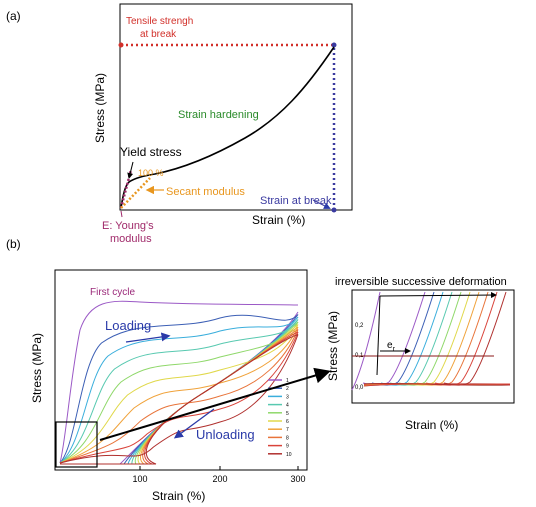 The height and width of the screenshot is (507, 536). What do you see at coordinates (219, 479) in the screenshot?
I see `panel-b-x-tick-label: 200` at bounding box center [219, 479].